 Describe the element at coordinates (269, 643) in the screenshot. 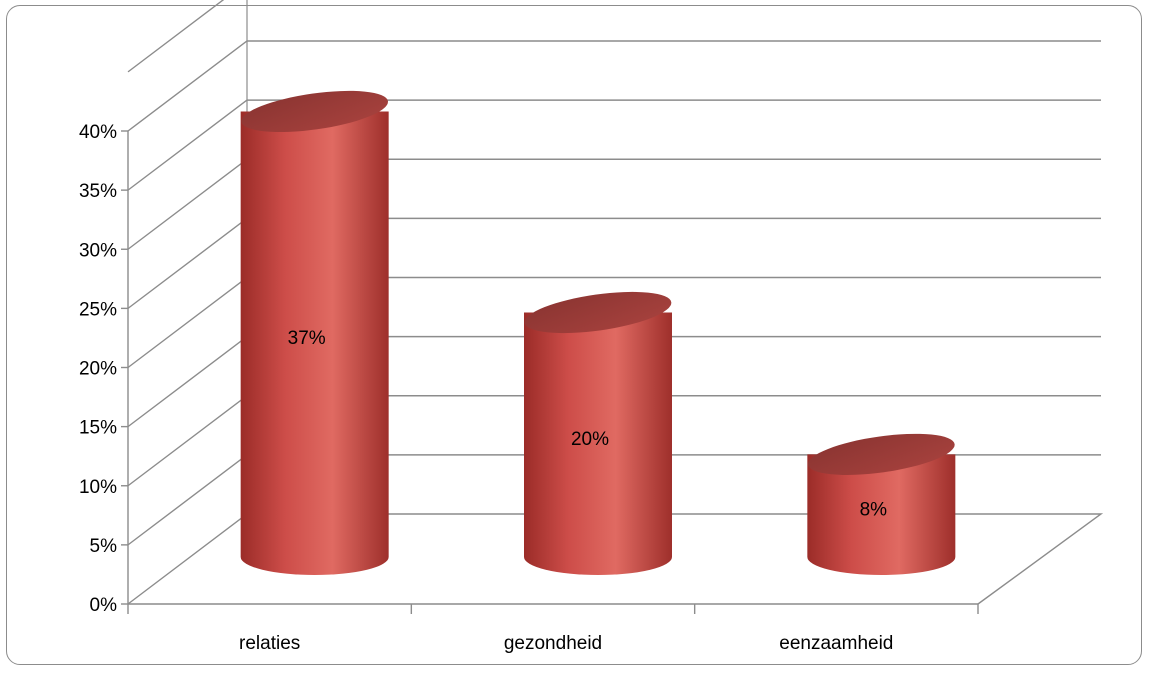

I see `x-tick-label: relaties` at that location.